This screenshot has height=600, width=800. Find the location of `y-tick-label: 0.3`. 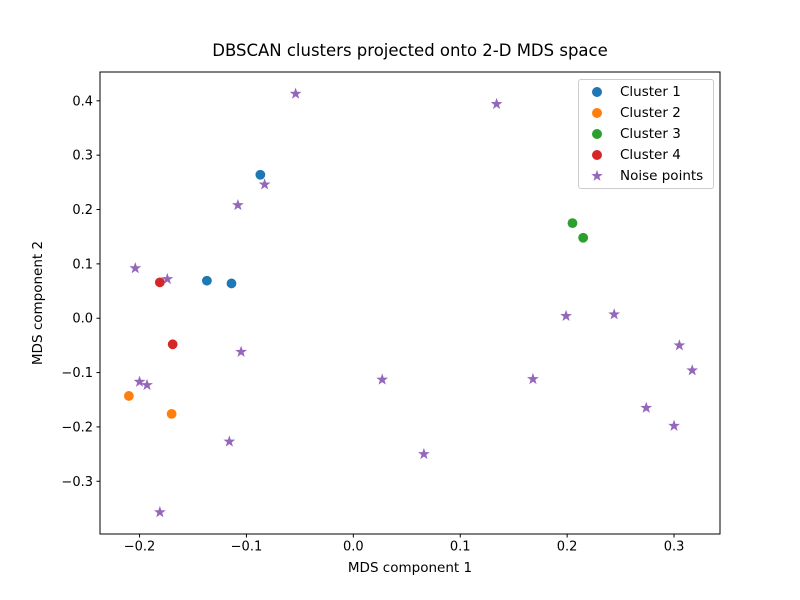

y-tick-label: 0.3 is located at coordinates (82, 156).